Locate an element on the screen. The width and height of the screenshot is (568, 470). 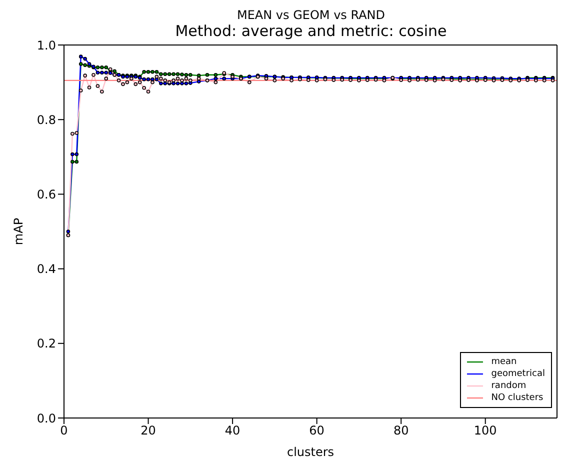
x-tick-label: 60 is located at coordinates (316, 431).